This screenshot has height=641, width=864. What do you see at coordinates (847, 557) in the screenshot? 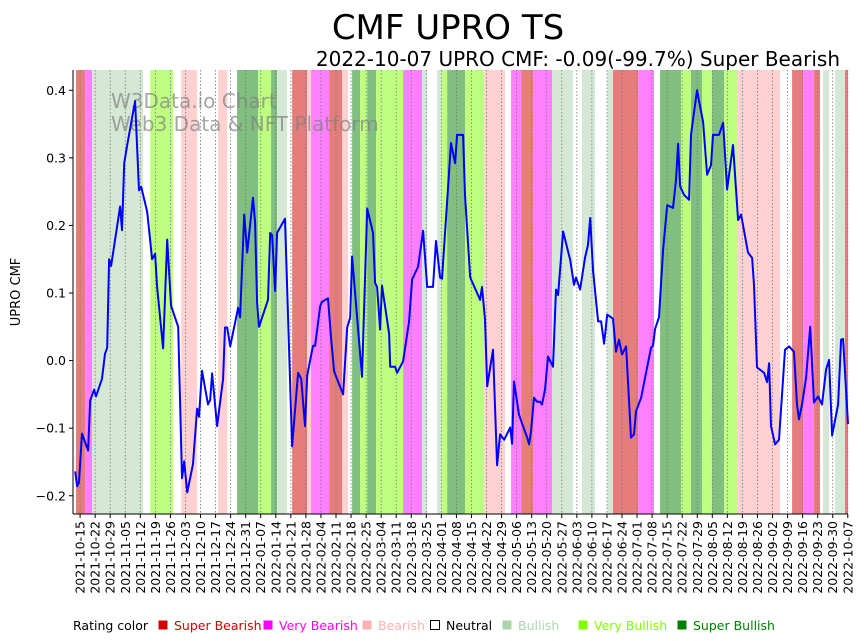
I see `x-tick-label: 2022-10-07` at bounding box center [847, 557].